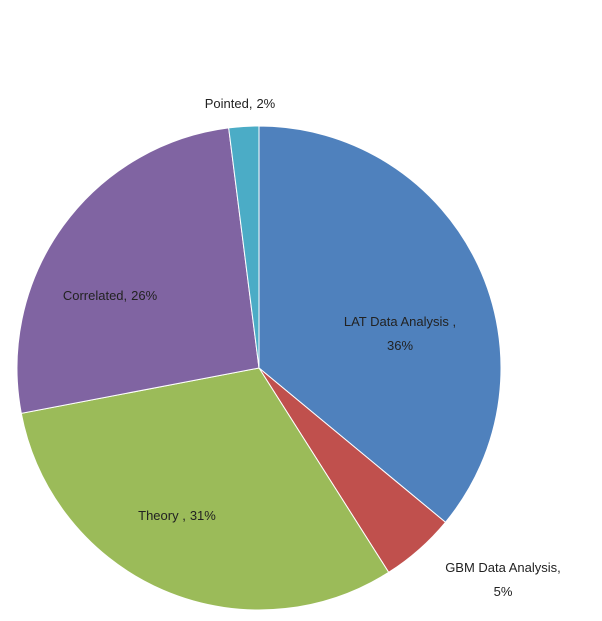 The image size is (602, 621). What do you see at coordinates (144, 295) in the screenshot?
I see `label-value: 26%` at bounding box center [144, 295].